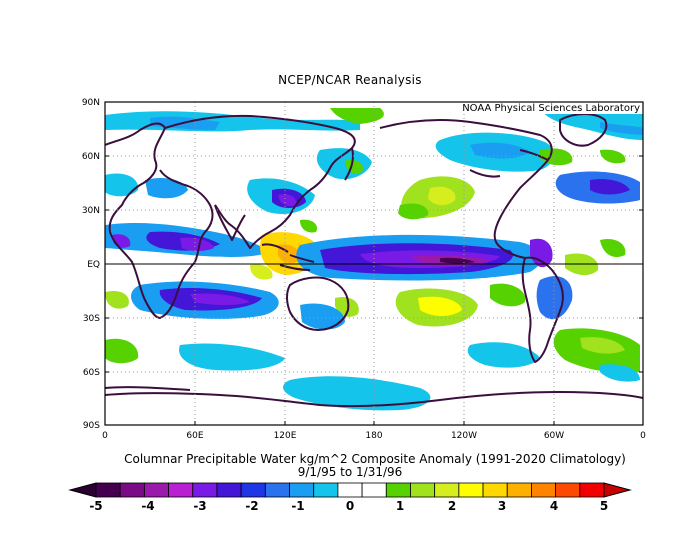 This screenshot has height=542, width=700. I want to click on colorbar-tick-label: -5, so click(95, 506).